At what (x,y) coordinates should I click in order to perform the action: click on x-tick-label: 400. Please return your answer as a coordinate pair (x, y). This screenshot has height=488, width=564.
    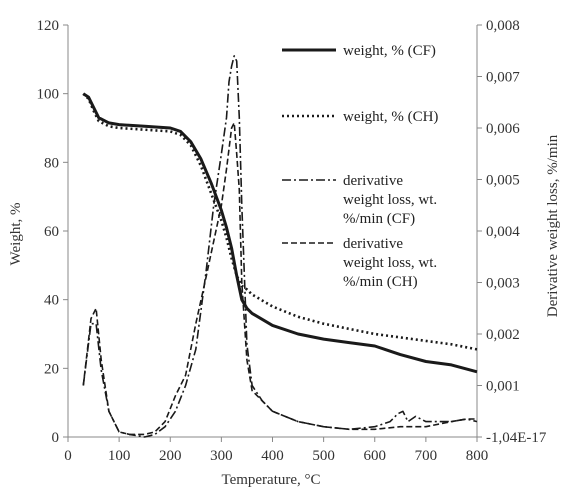
    Looking at the image, I should click on (272, 456).